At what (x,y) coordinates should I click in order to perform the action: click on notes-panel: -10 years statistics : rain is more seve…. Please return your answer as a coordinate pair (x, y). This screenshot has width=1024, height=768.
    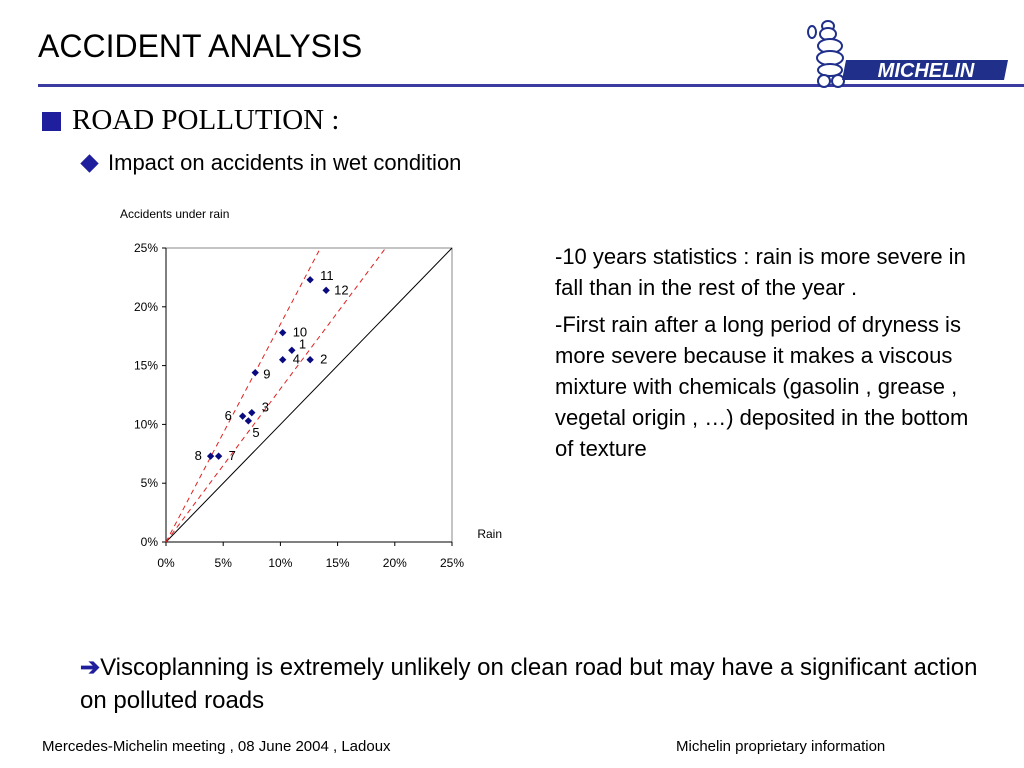
    Looking at the image, I should click on (770, 355).